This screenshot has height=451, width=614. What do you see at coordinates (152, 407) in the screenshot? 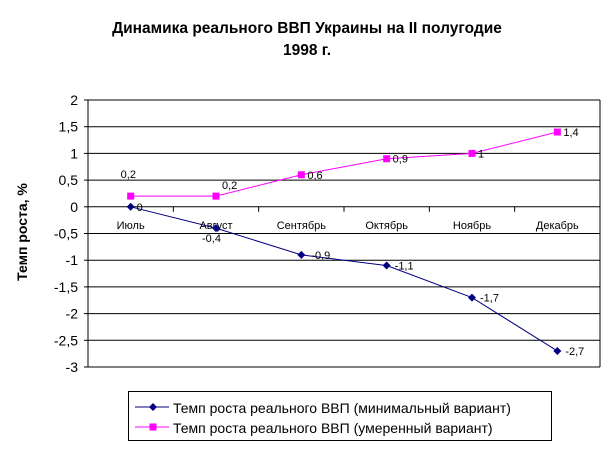
I see `legend-swatch-minimal` at bounding box center [152, 407].